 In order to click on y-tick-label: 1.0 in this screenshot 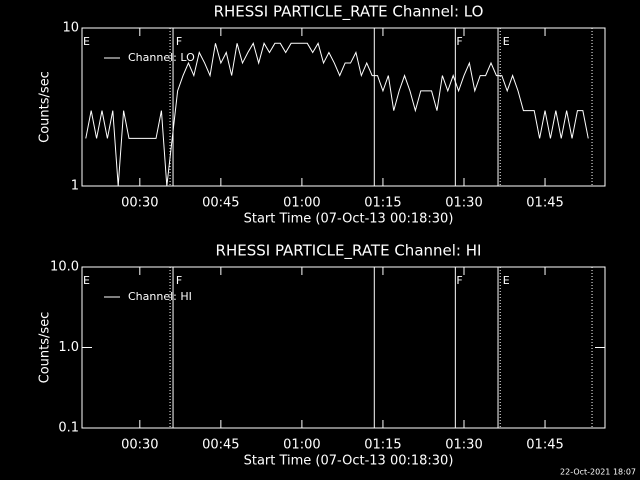, I will do `click(68, 347)`.